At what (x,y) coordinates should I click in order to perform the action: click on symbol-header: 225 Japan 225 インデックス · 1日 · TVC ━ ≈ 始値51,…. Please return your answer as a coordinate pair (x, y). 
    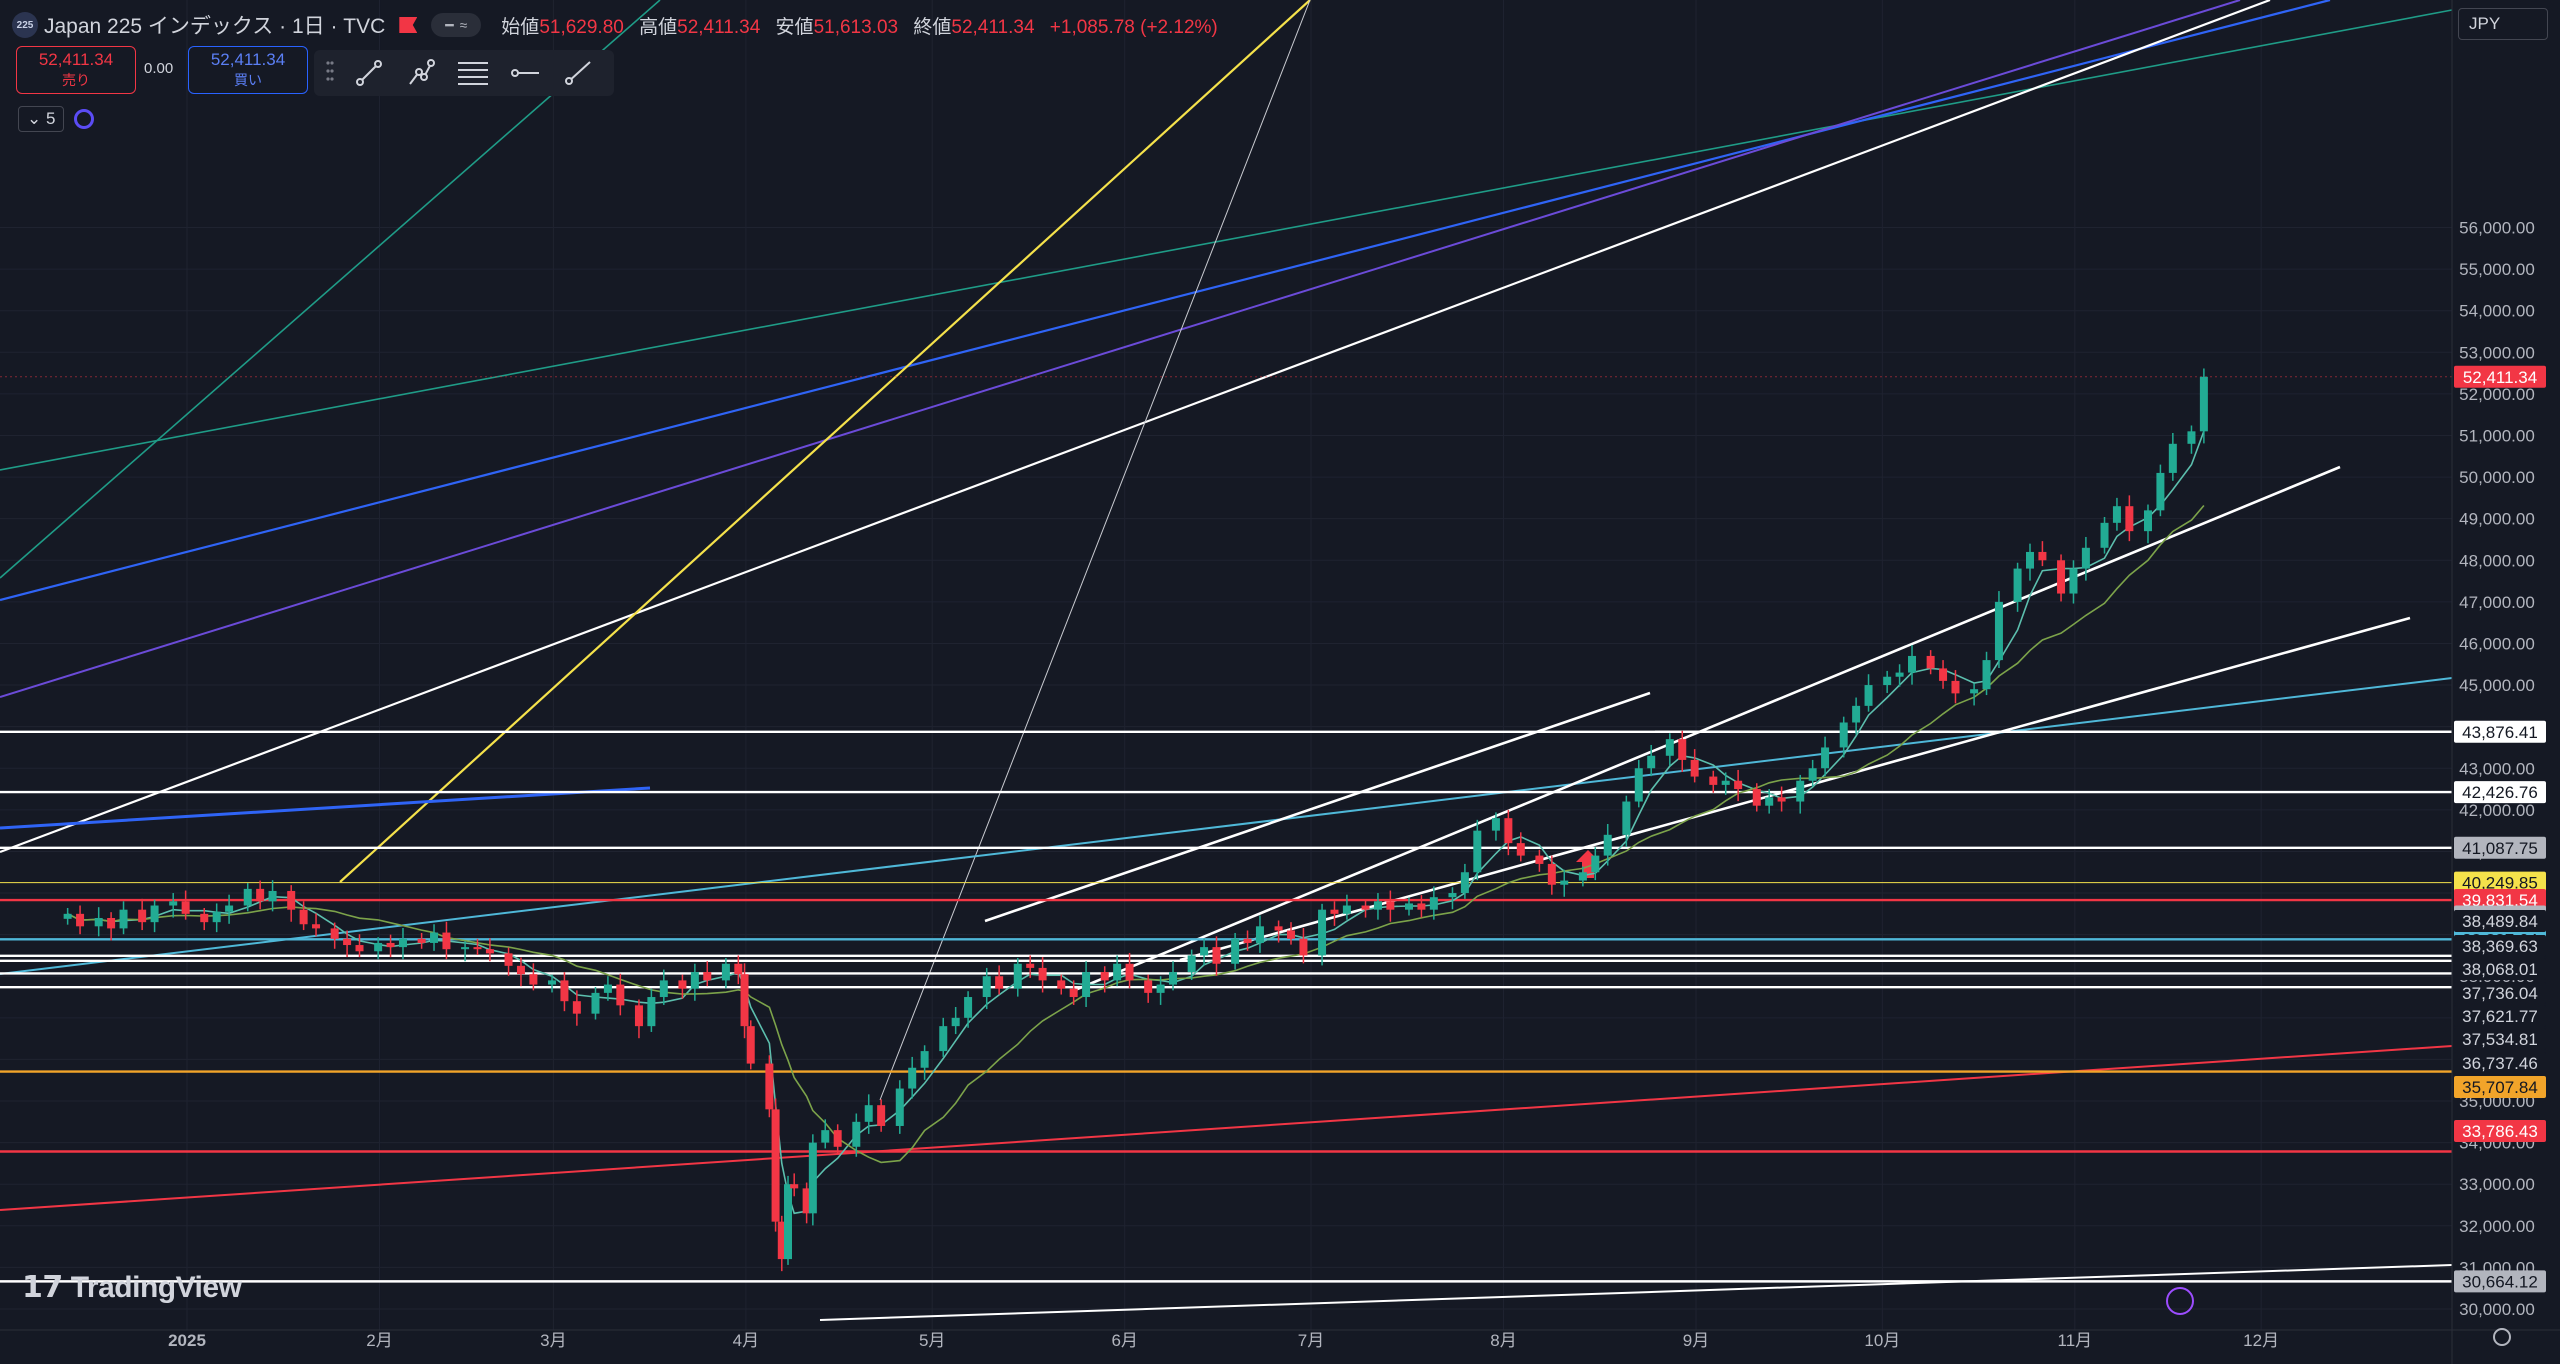
    Looking at the image, I should click on (620, 25).